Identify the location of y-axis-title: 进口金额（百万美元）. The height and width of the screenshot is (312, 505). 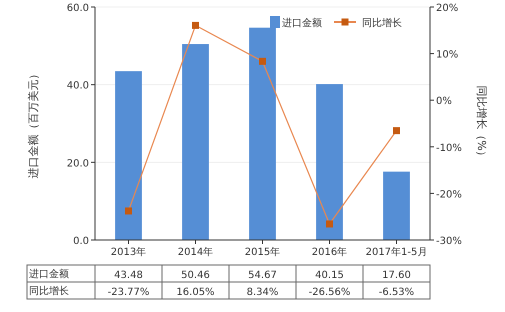
(33, 123).